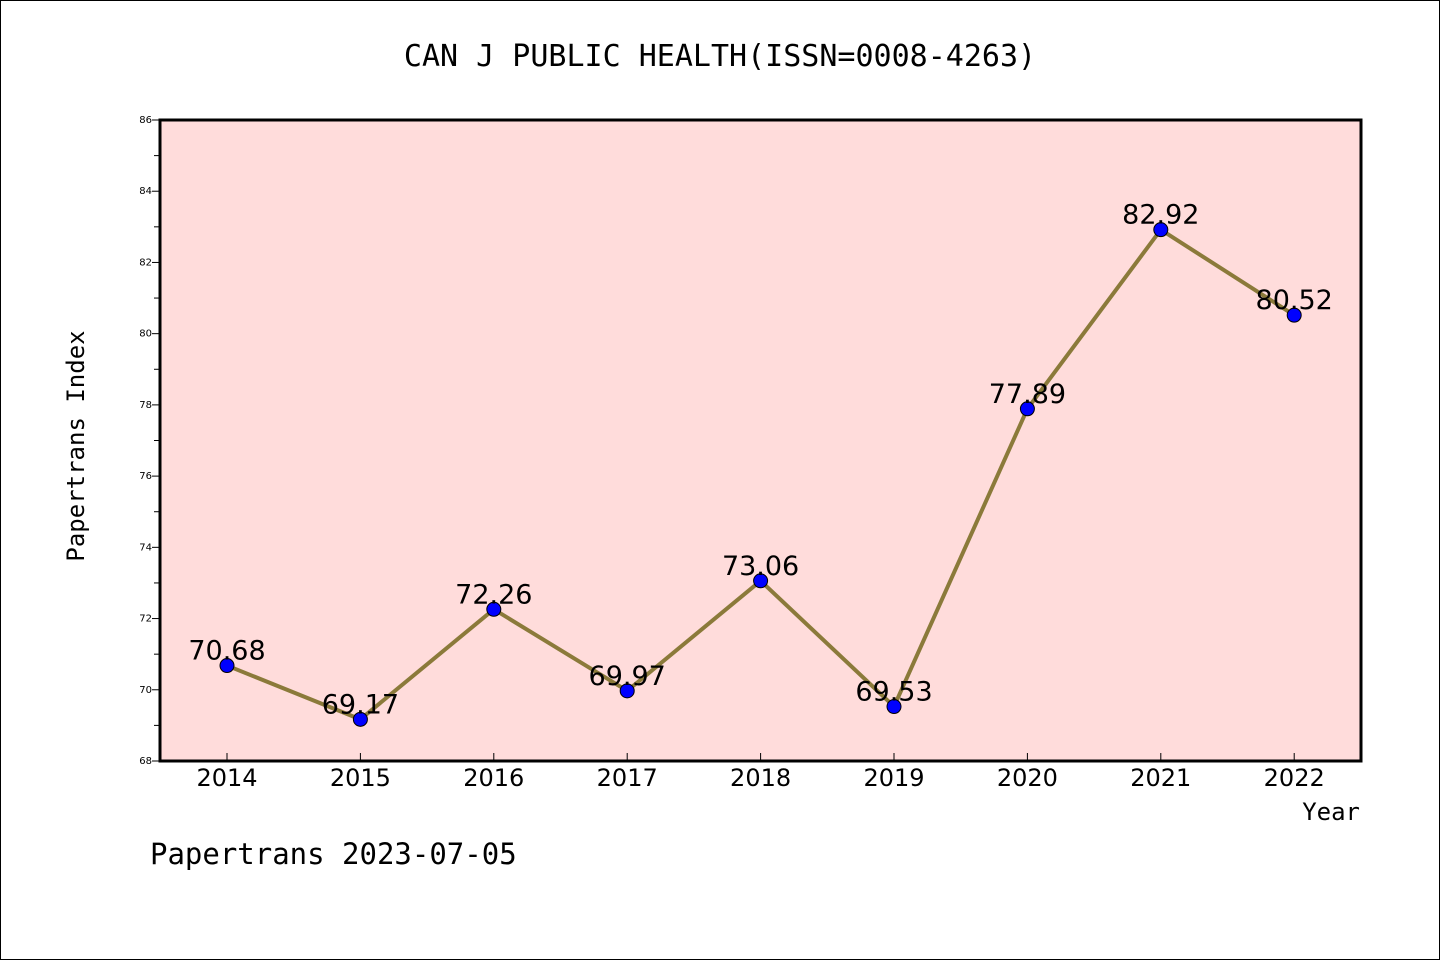 This screenshot has width=1440, height=960. Describe the element at coordinates (145, 120) in the screenshot. I see `y-tick-label: 86` at that location.